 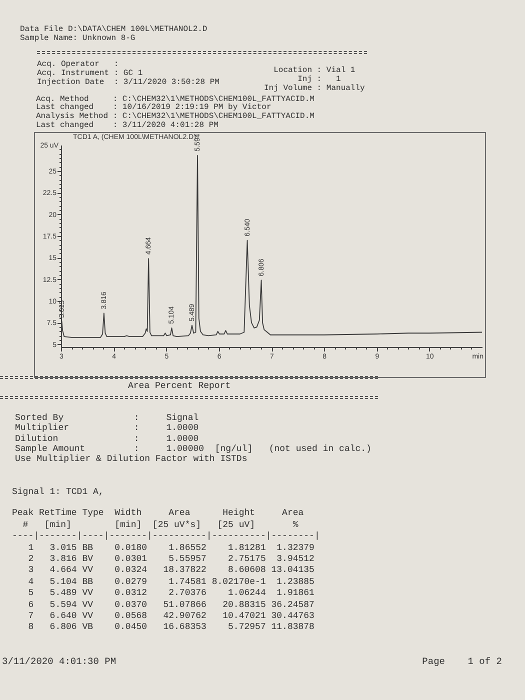 What do you see at coordinates (107, 418) in the screenshot?
I see `text: Sorted By : Signal` at bounding box center [107, 418].